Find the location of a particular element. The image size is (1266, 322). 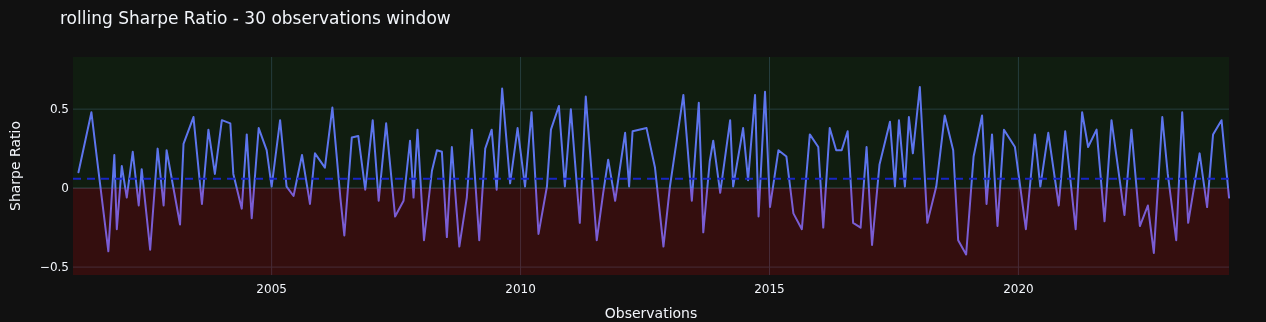

y-tick-label: 0.5 is located at coordinates (59, 109).